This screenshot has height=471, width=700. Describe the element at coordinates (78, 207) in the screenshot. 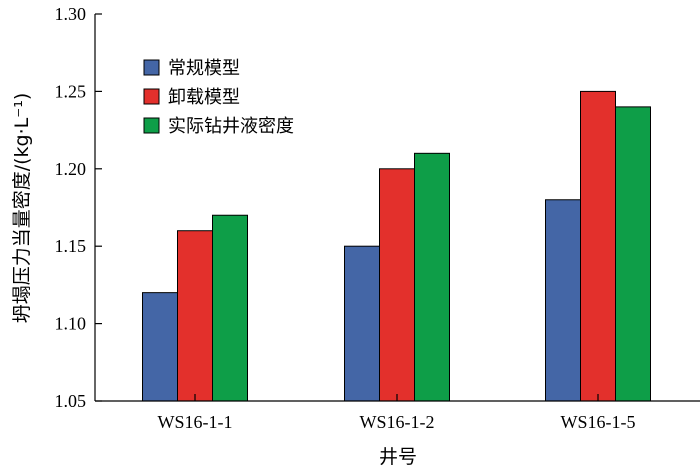

I see `y-ticks: 1.05 1.10 1.15 1.20 1.25 1.30` at that location.